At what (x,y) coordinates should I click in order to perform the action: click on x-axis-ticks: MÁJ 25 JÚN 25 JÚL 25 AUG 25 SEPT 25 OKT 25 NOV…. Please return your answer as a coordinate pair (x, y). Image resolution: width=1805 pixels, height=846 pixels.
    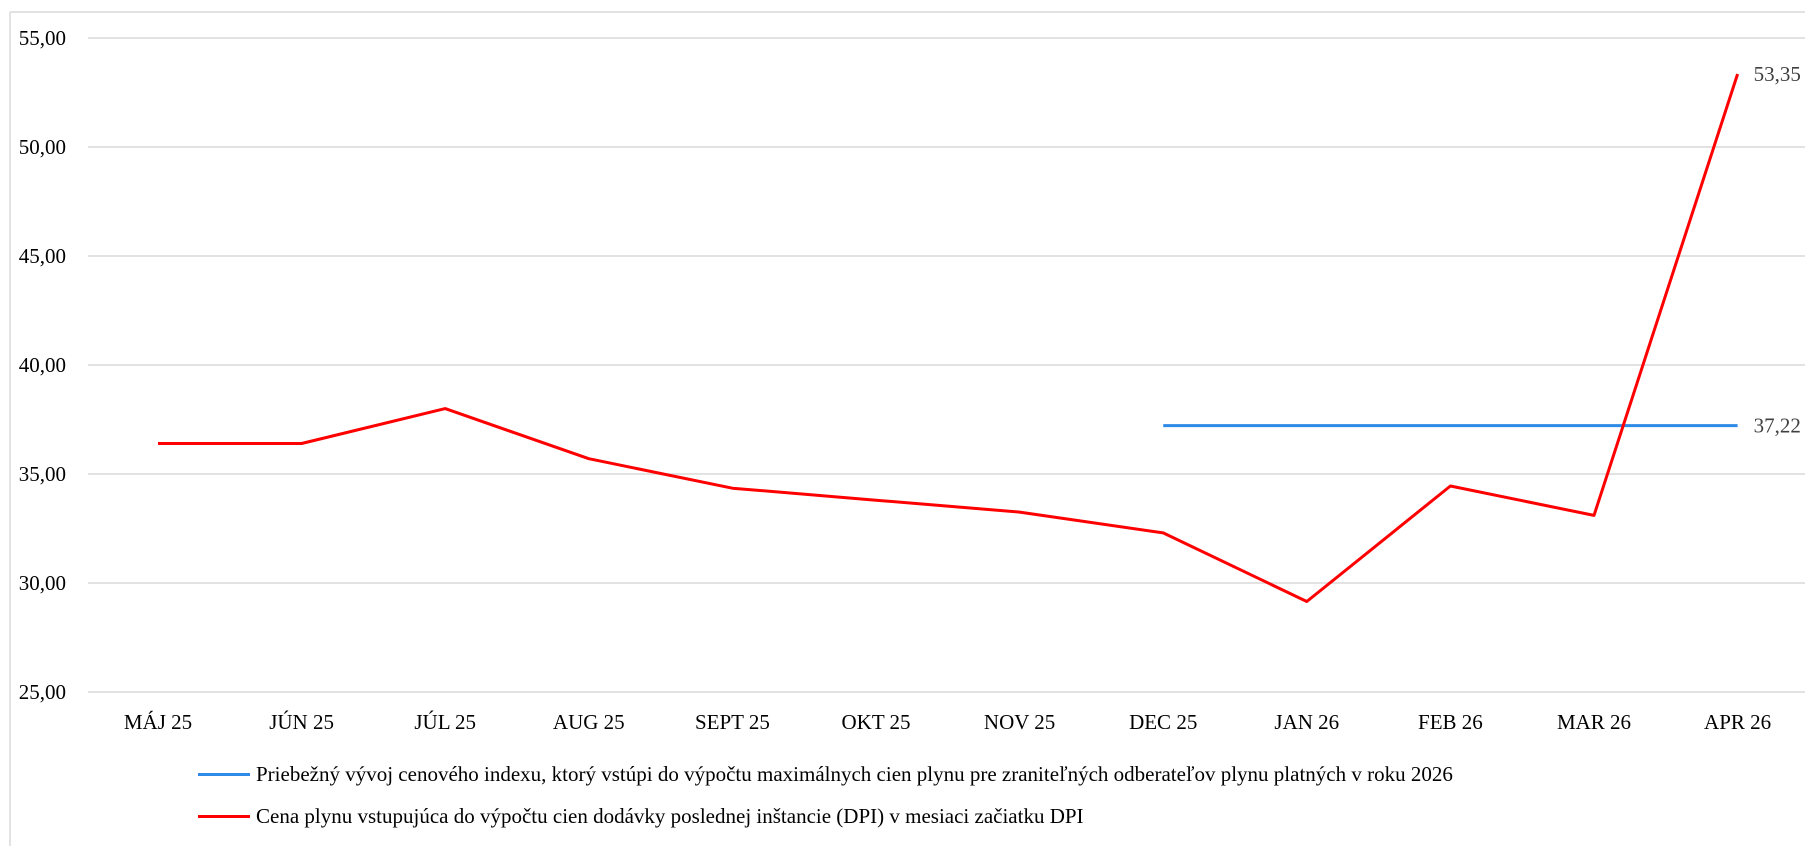
    Looking at the image, I should click on (947, 722).